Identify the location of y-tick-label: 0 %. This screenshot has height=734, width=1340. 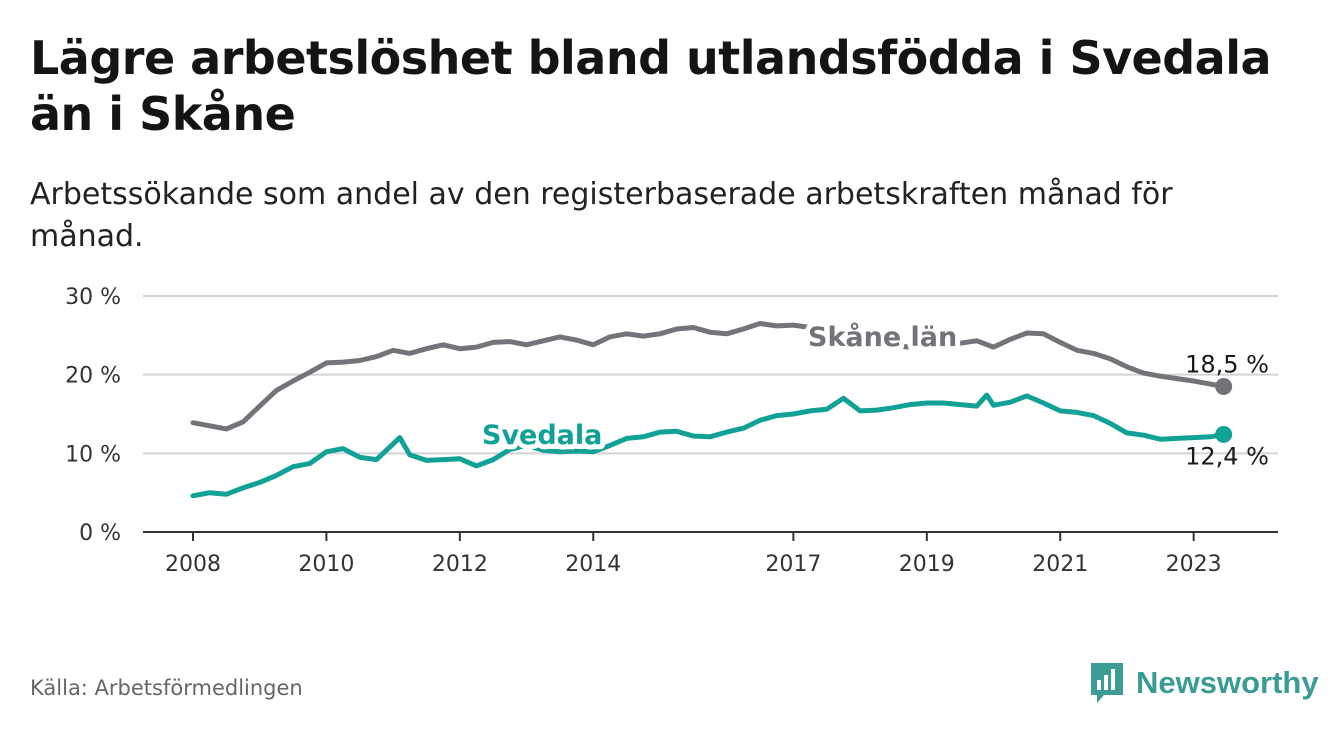
(100, 533).